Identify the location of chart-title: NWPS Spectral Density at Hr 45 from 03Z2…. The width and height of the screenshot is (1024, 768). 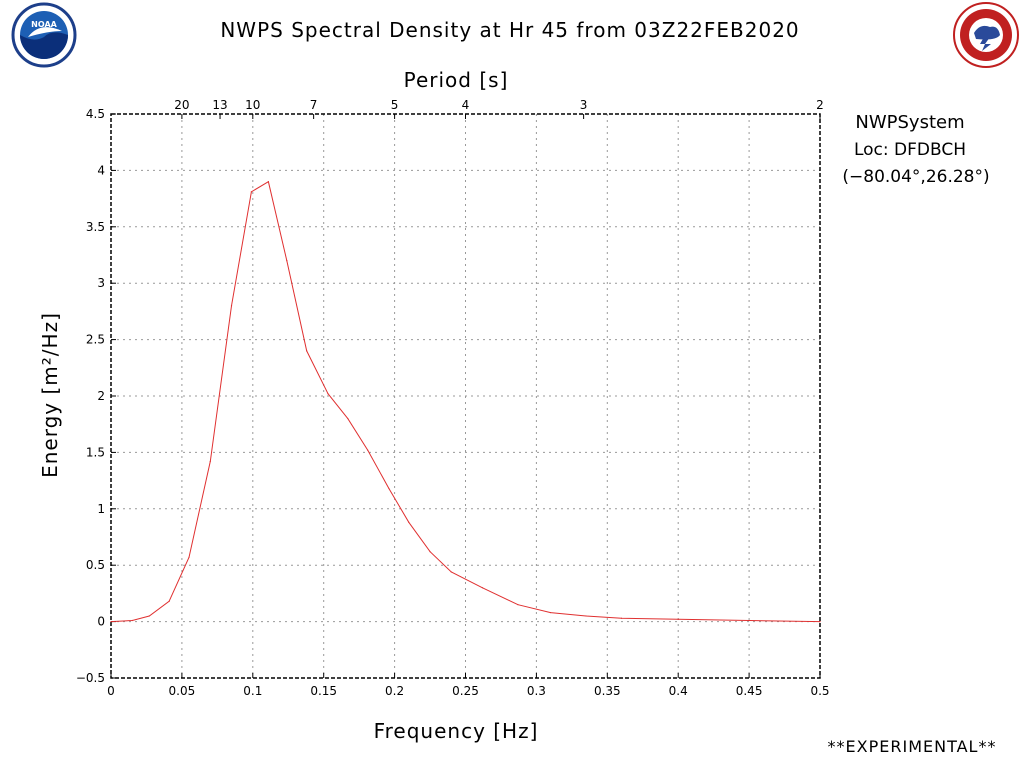
(509, 30).